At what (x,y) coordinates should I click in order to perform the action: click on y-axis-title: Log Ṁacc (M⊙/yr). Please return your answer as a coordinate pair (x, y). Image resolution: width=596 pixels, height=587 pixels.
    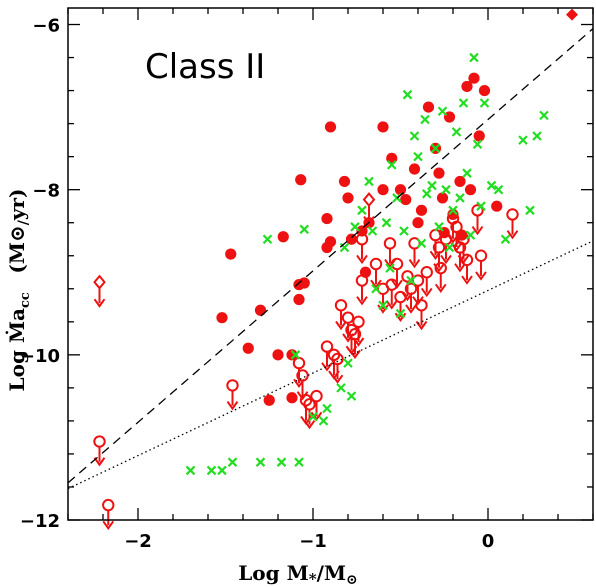
    Looking at the image, I should click on (19, 290).